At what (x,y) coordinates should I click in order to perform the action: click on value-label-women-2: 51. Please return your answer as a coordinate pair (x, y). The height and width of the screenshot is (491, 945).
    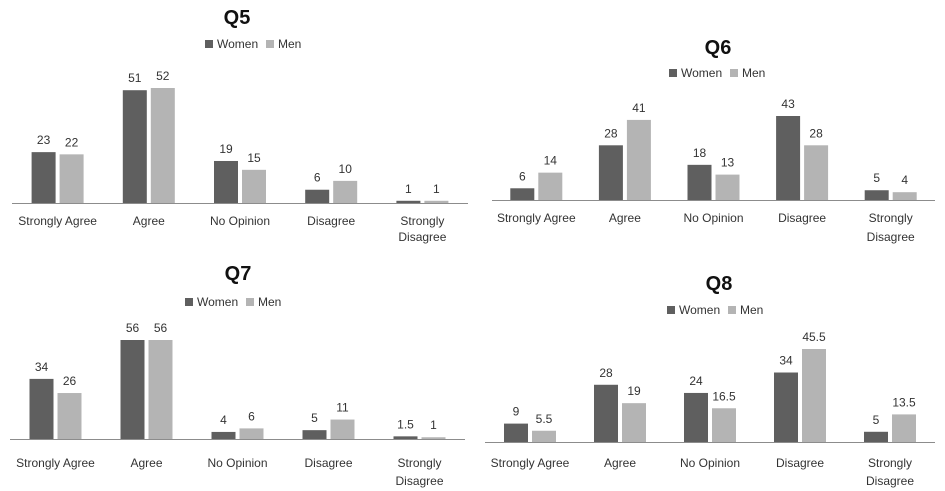
    Looking at the image, I should click on (135, 78).